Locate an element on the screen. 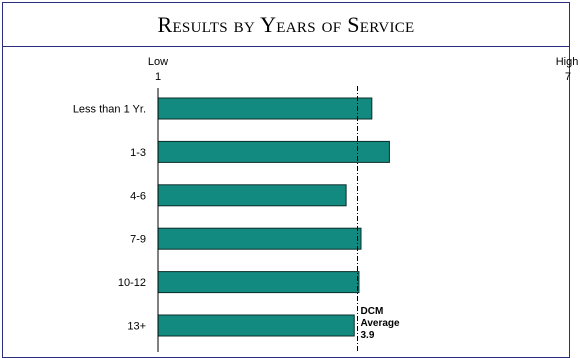 This screenshot has width=580, height=358. category-label: 10-12 is located at coordinates (132, 283).